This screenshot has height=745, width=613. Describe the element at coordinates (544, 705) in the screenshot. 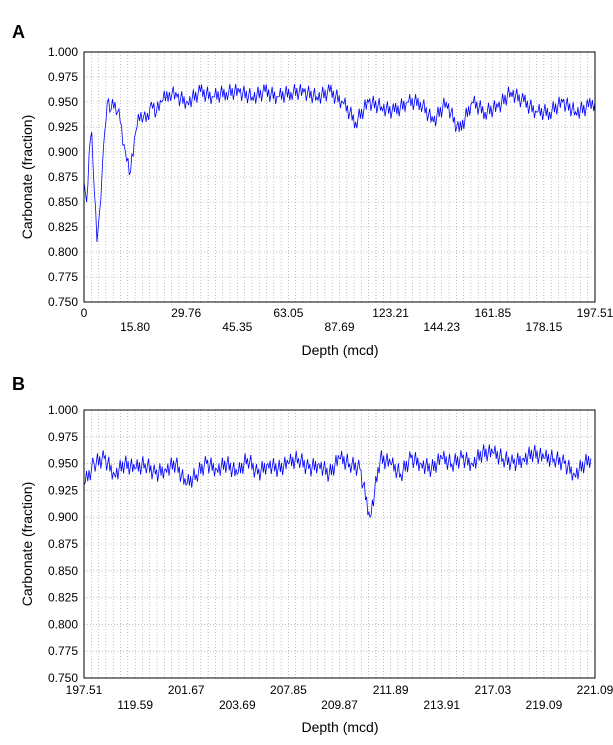

I see `panel-b-x-tick-label: 219.09` at that location.